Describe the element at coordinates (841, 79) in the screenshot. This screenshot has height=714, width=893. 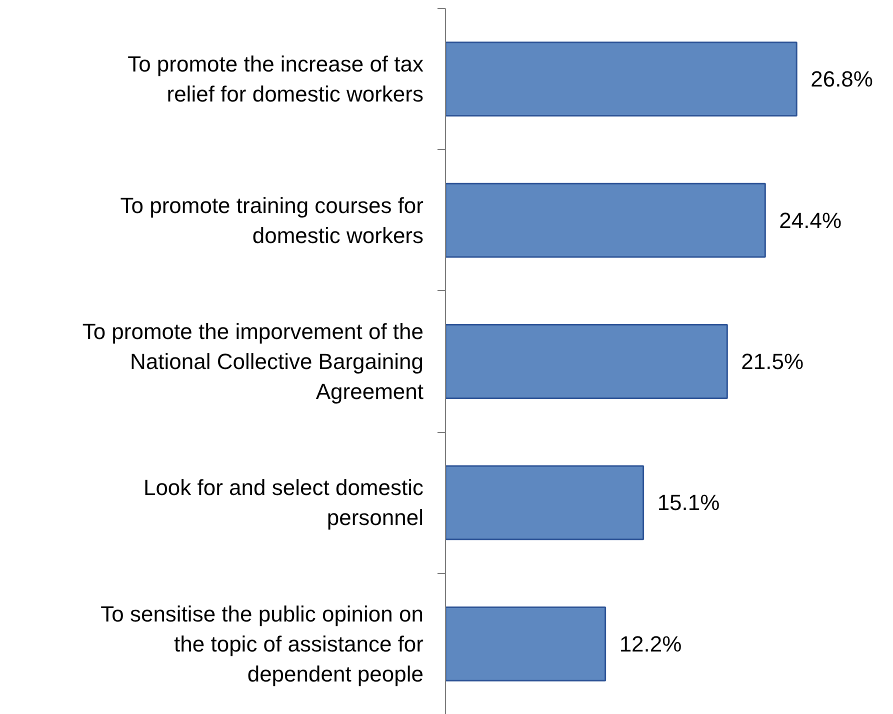
I see `data-label: 26.8%` at that location.